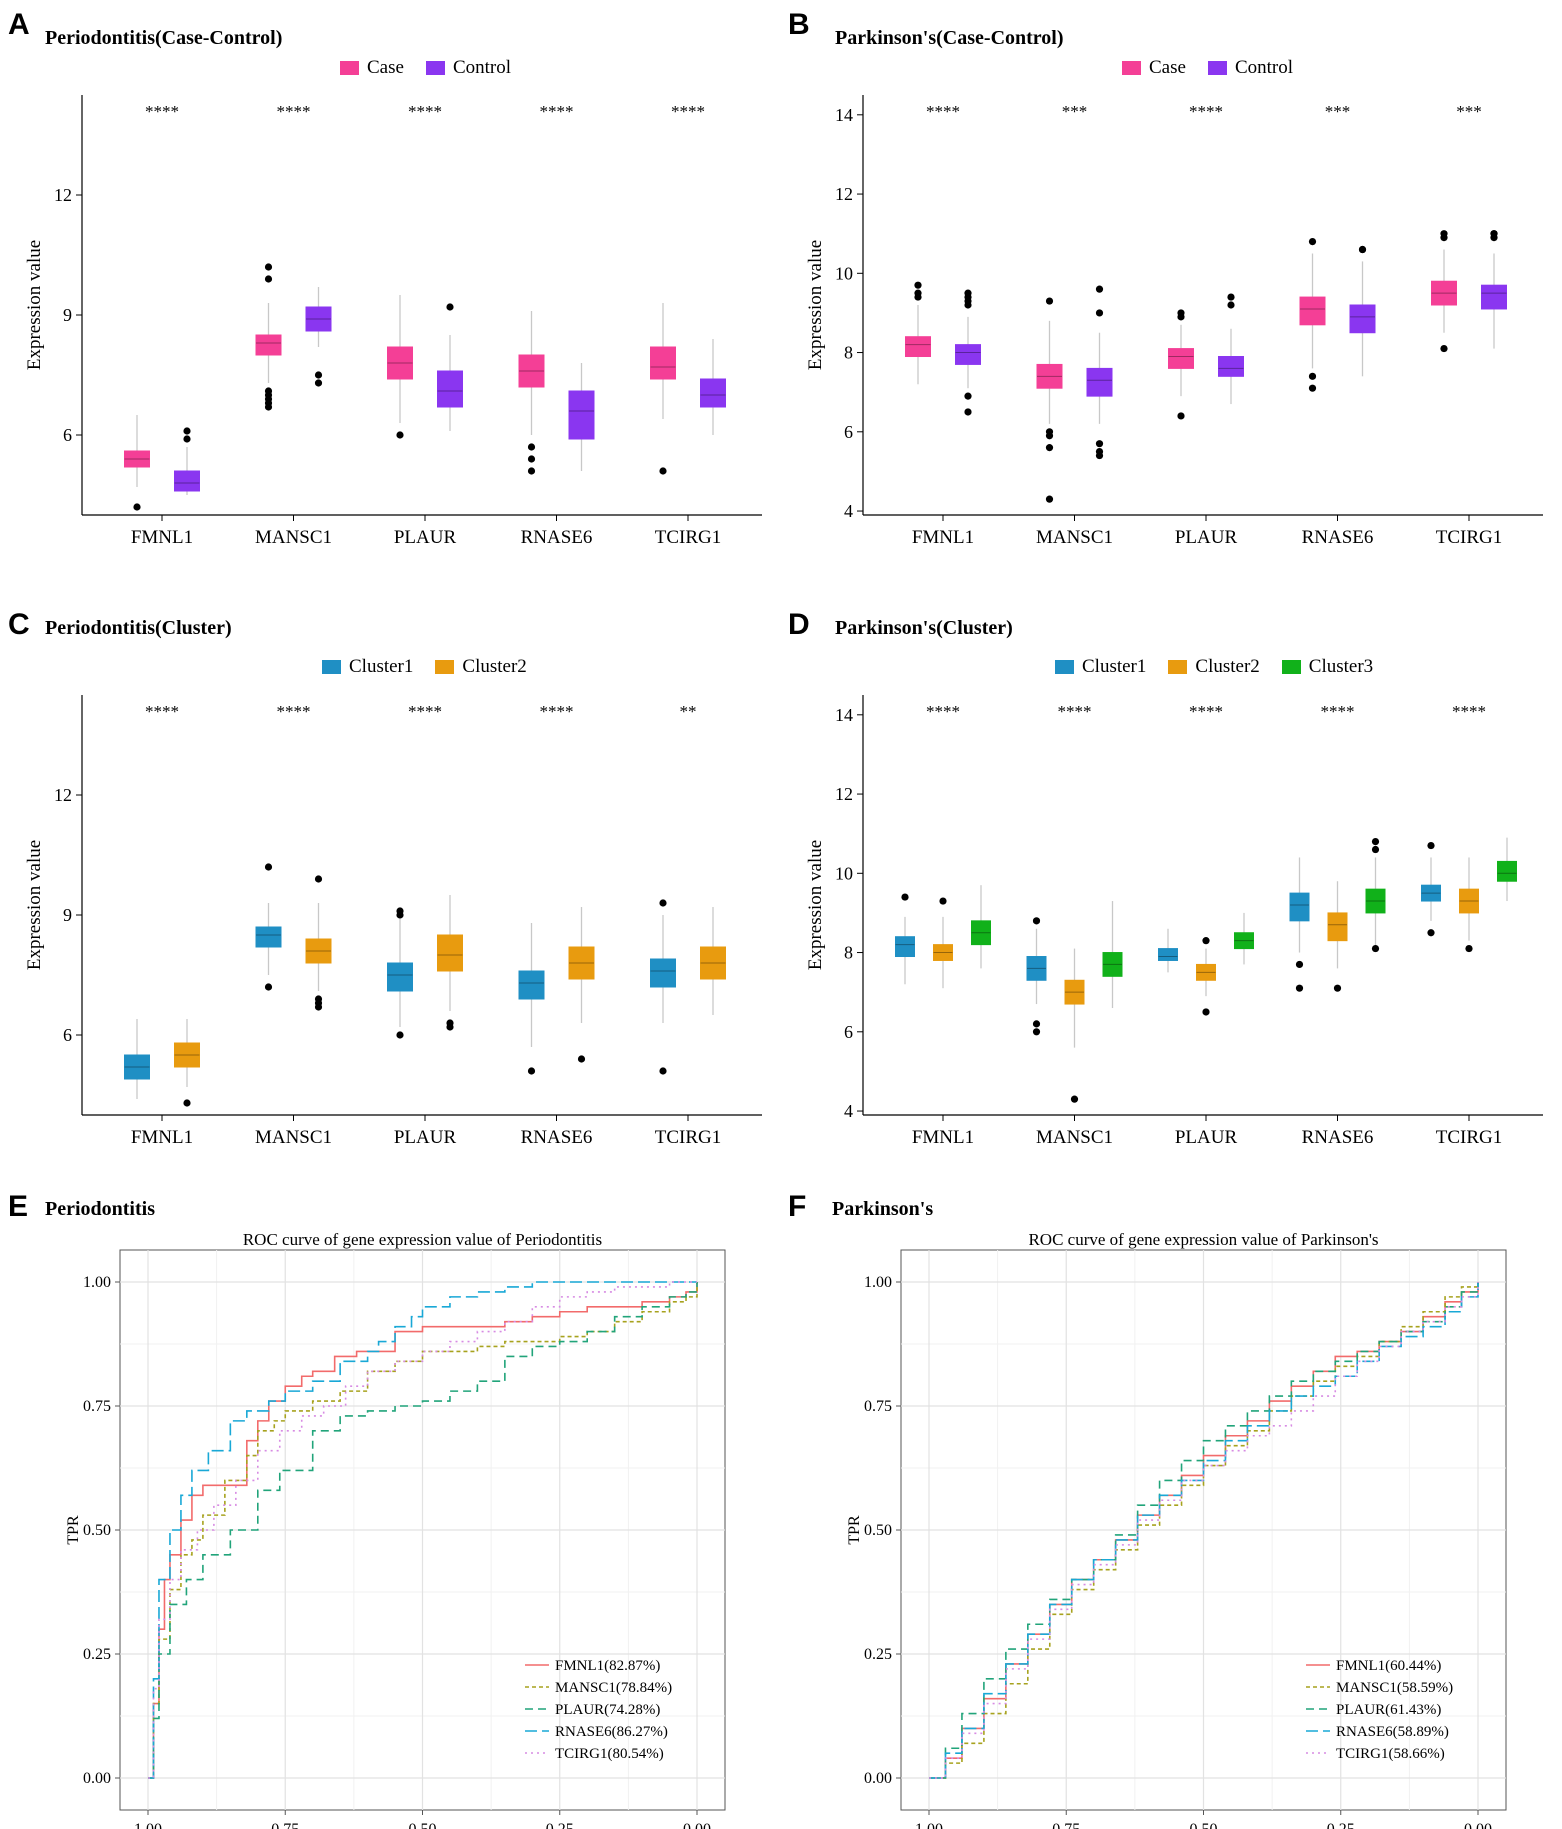 This screenshot has width=1562, height=1829. I want to click on panel-title: Periodontitis(Cluster), so click(138, 628).